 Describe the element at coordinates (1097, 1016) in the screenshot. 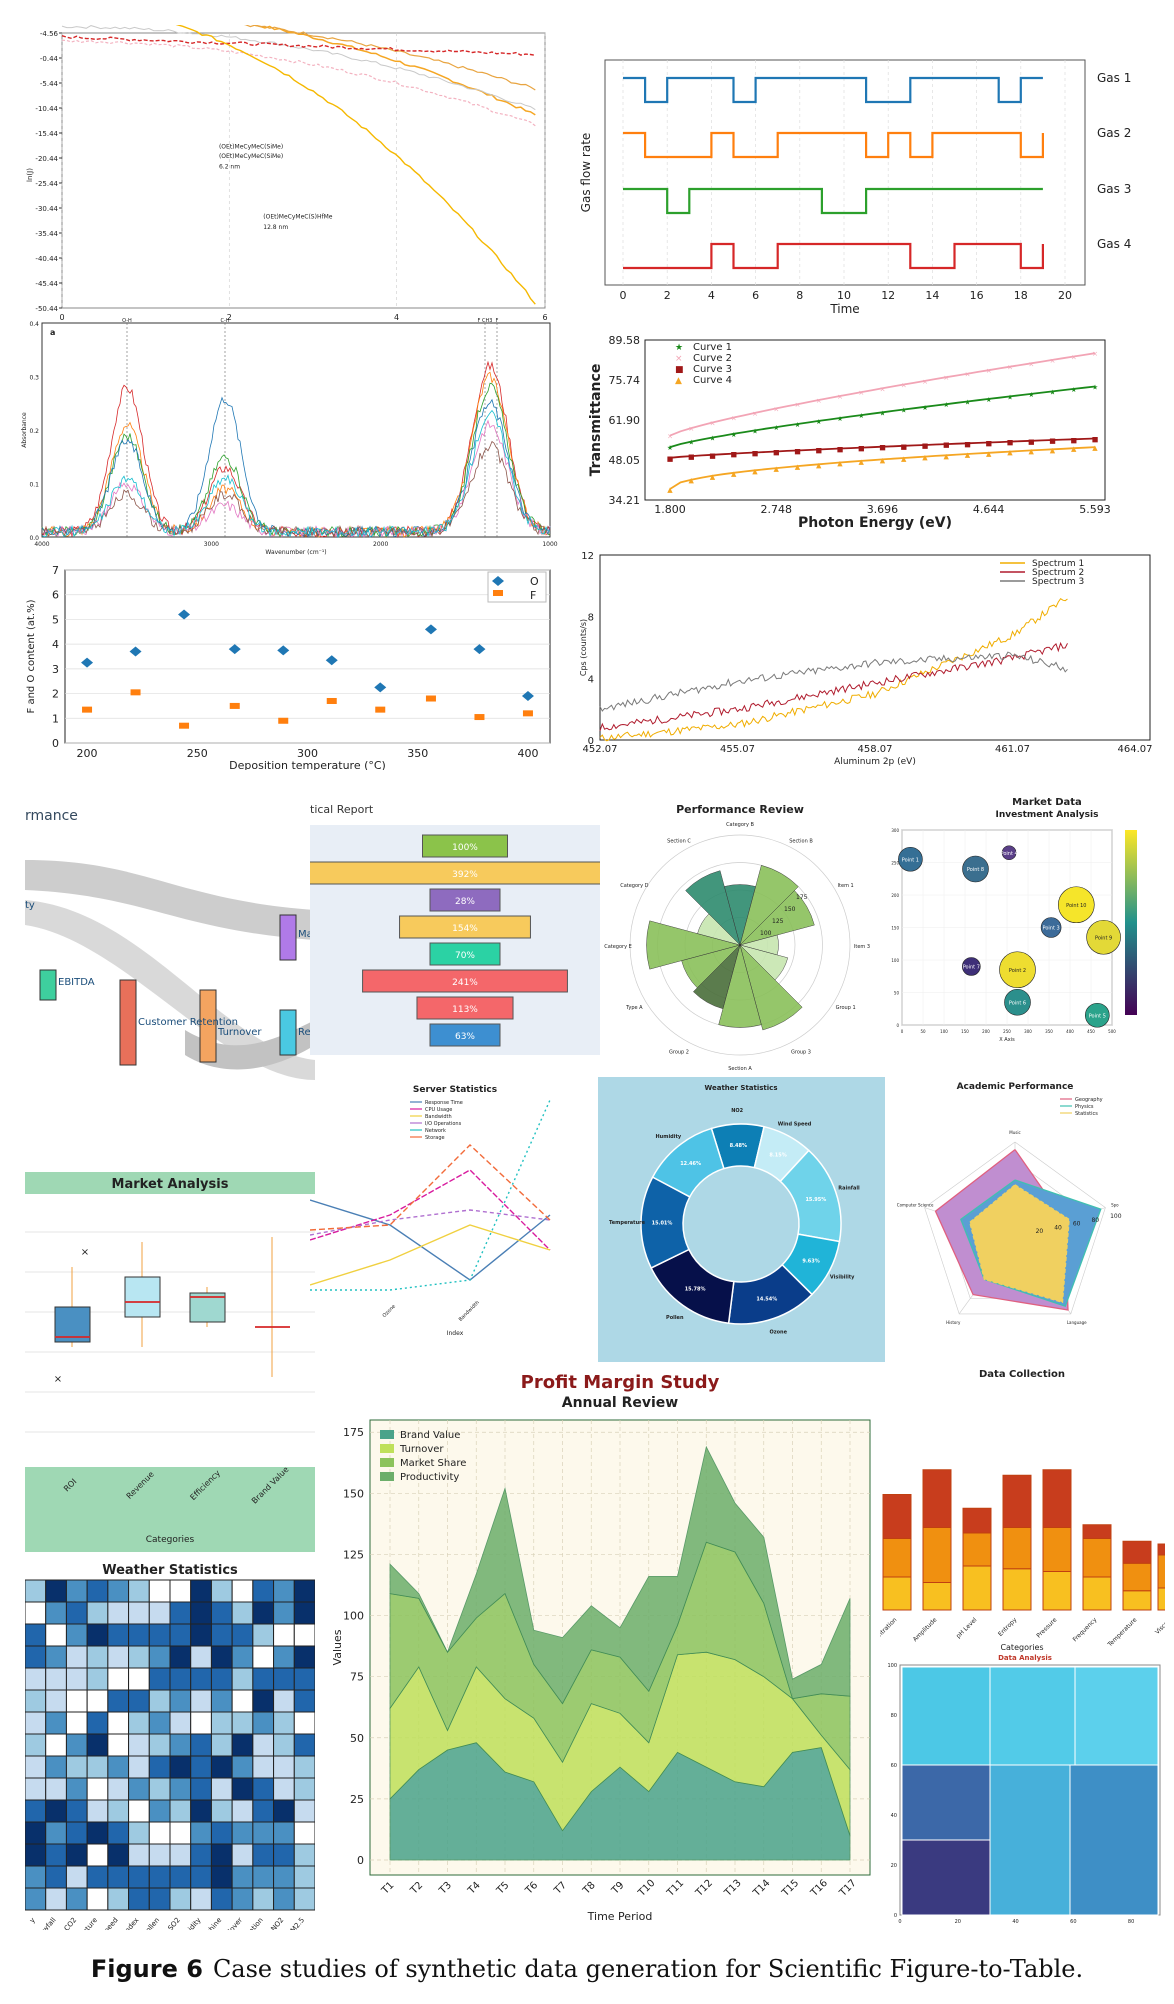

I see `bubble-label: Point 5` at that location.